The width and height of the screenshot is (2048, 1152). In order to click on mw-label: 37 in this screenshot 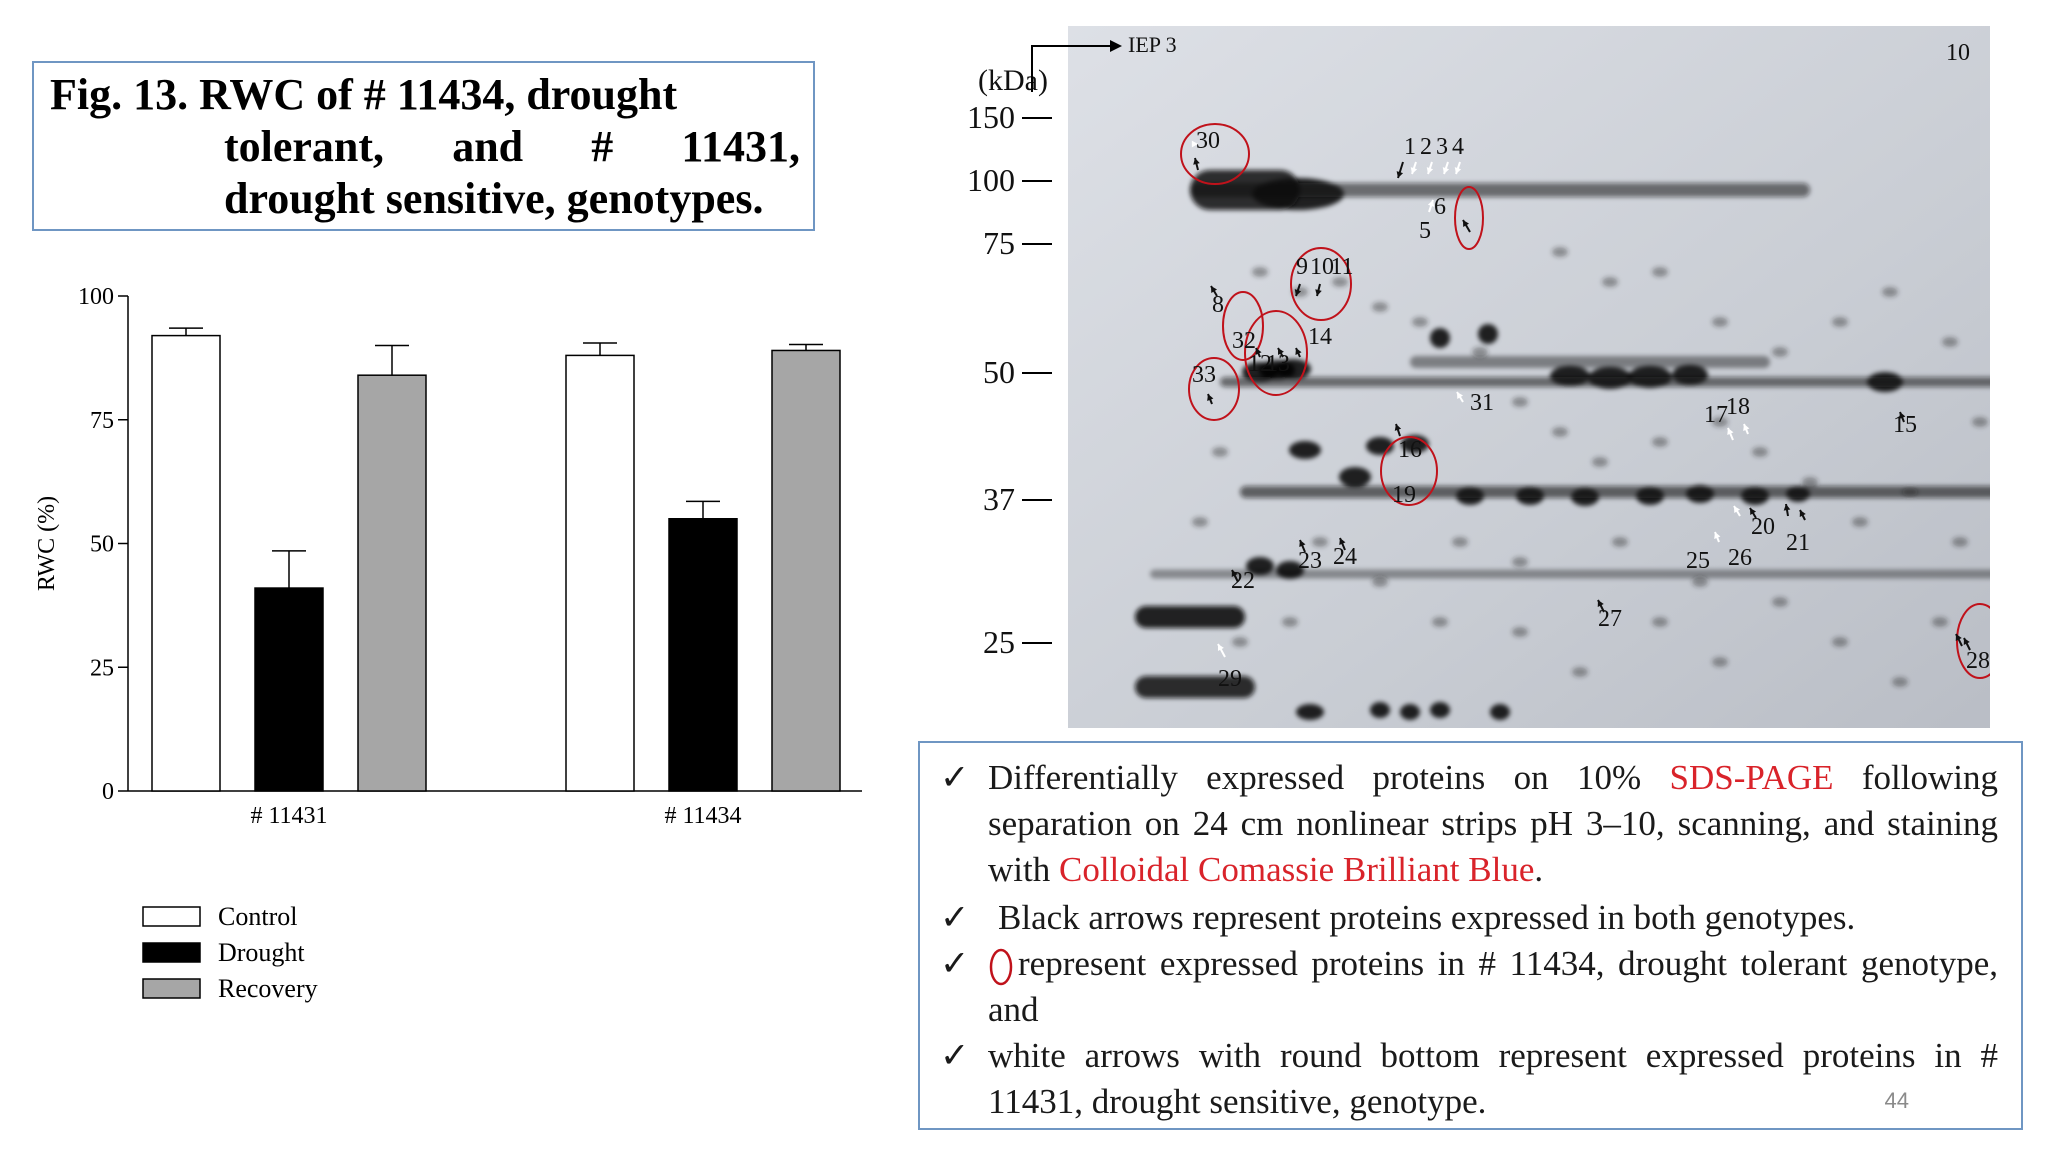, I will do `click(999, 499)`.